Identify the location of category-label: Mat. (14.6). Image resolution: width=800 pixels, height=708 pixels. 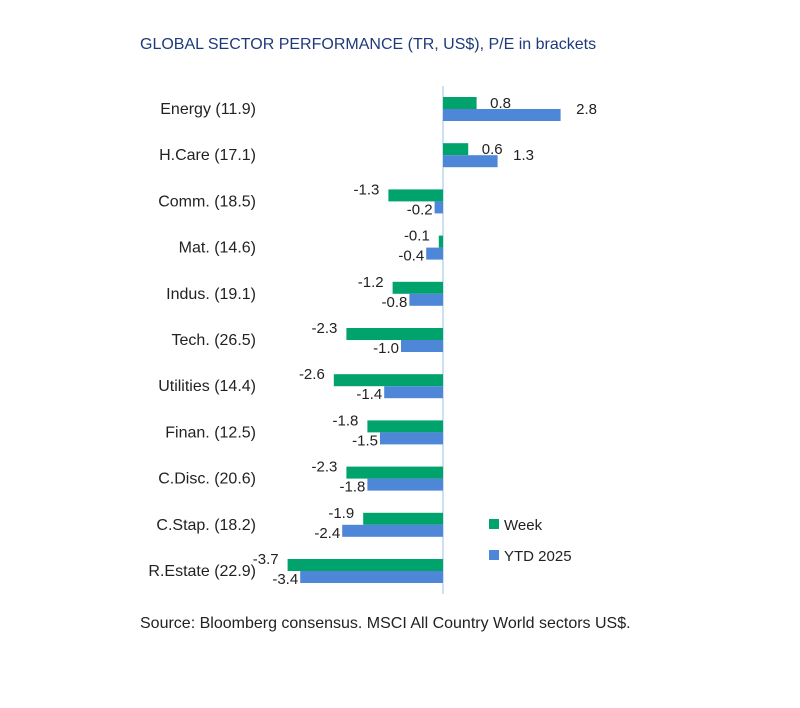
(217, 248).